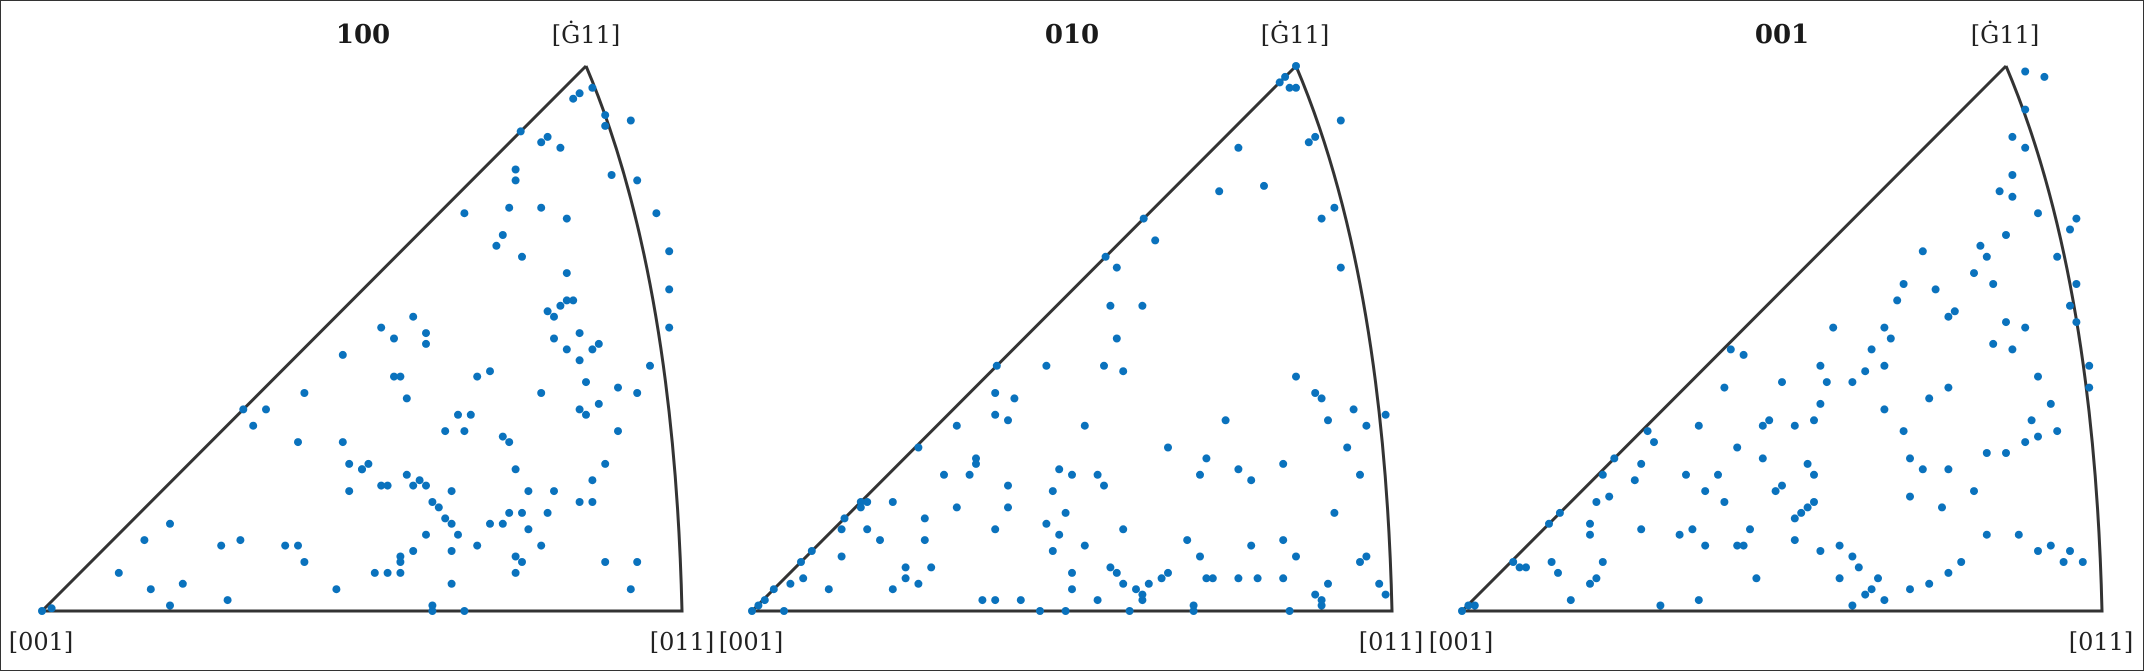 This screenshot has width=2144, height=671. I want to click on corner-label-top: [Ġ11], so click(2005, 34).